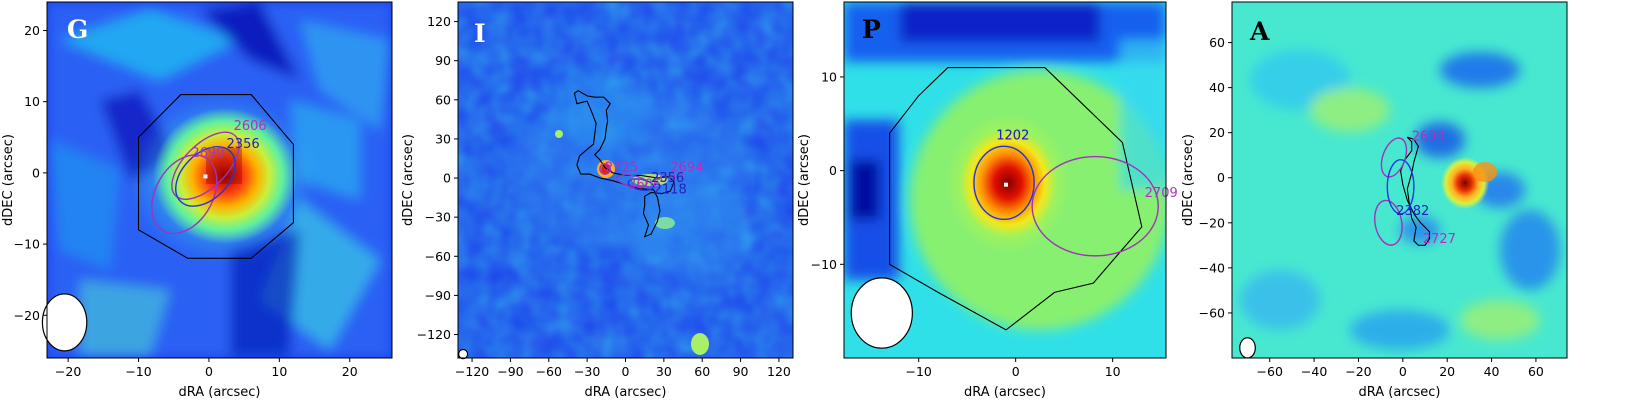 This screenshot has height=414, width=1625. I want to click on panel-p-contour, so click(1016, 199).